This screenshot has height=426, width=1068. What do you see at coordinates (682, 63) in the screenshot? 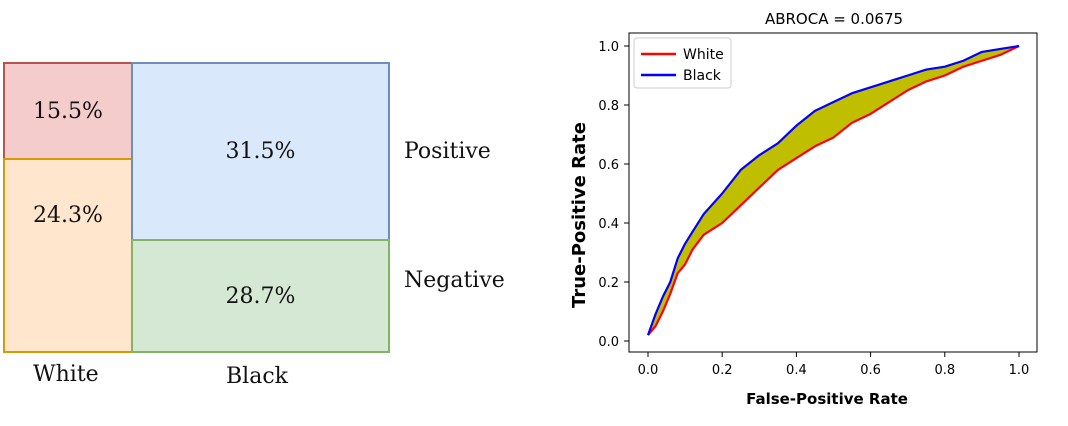
I see `legend: White Black` at bounding box center [682, 63].